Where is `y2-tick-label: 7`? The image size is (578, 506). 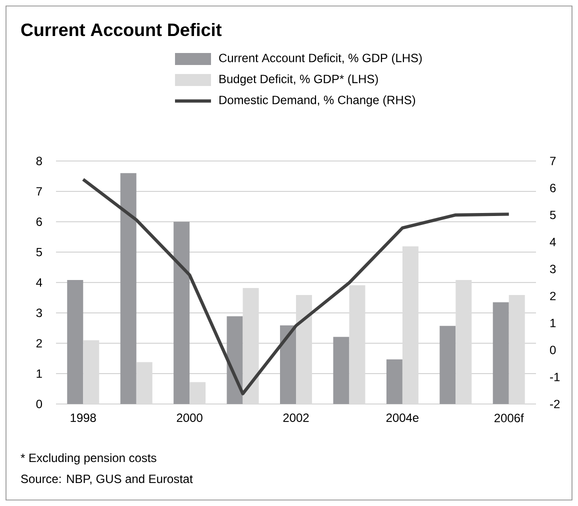 y2-tick-label: 7 is located at coordinates (553, 161).